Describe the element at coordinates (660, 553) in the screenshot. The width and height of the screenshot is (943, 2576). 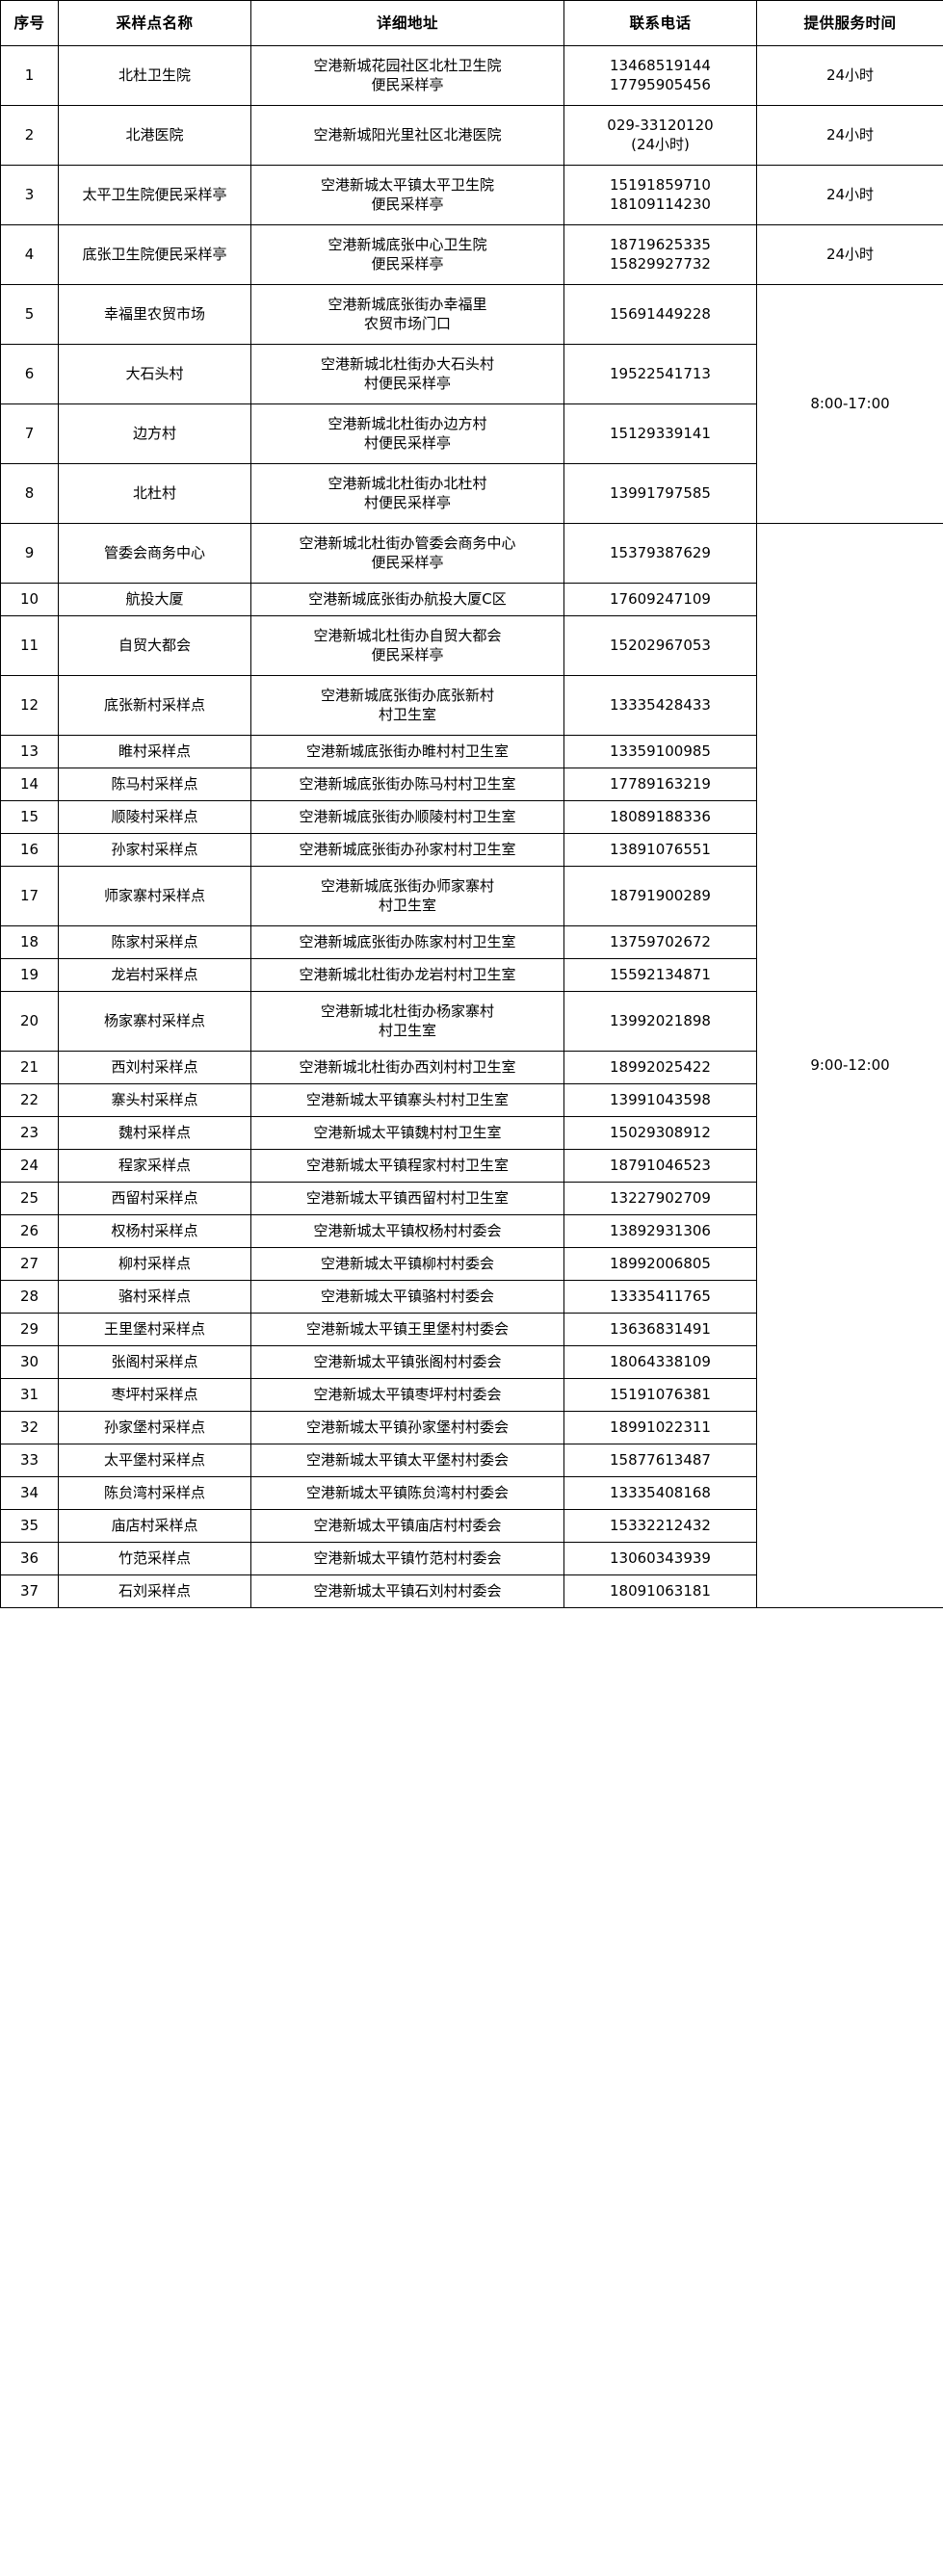
I see `cell-phone: 15379387629` at that location.